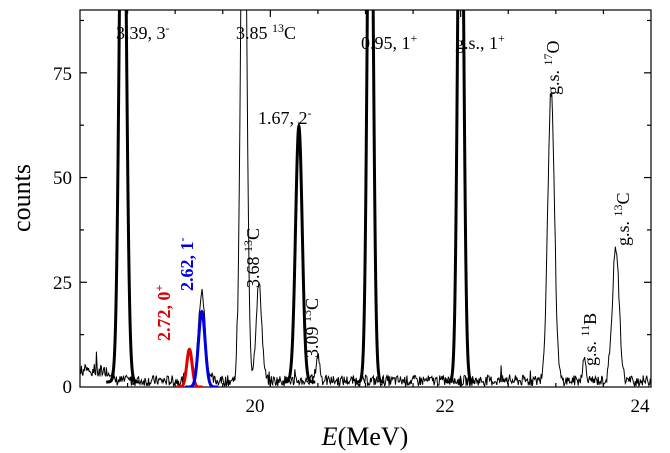  Describe the element at coordinates (21, 198) in the screenshot. I see `y-axis-title: counts` at that location.